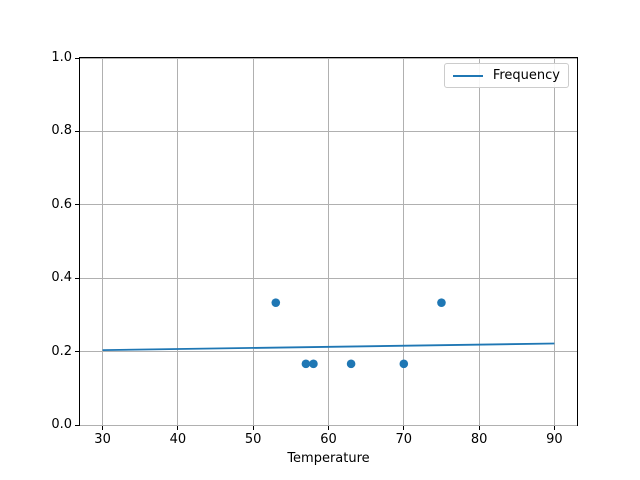 The image size is (640, 480). What do you see at coordinates (526, 75) in the screenshot?
I see `legend-label: Frequency` at bounding box center [526, 75].